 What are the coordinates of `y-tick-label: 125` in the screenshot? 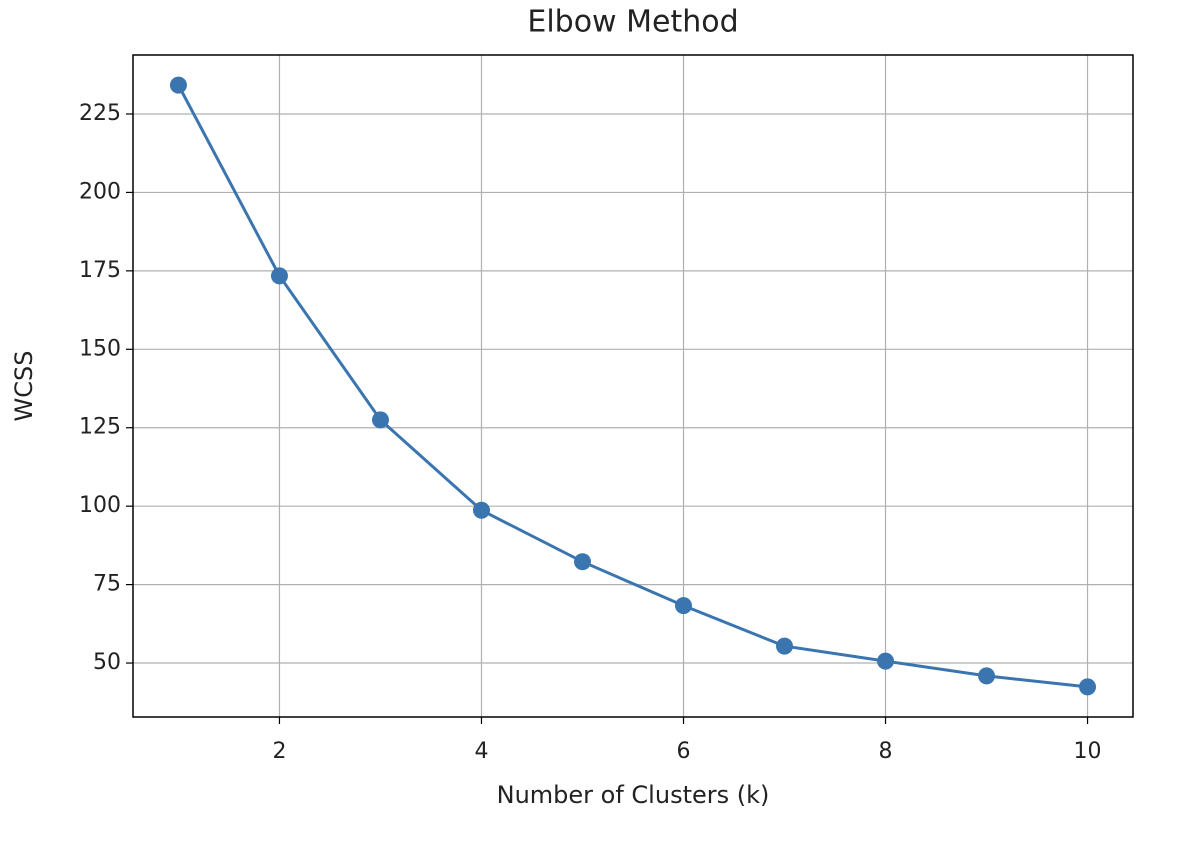 It's located at (100, 427).